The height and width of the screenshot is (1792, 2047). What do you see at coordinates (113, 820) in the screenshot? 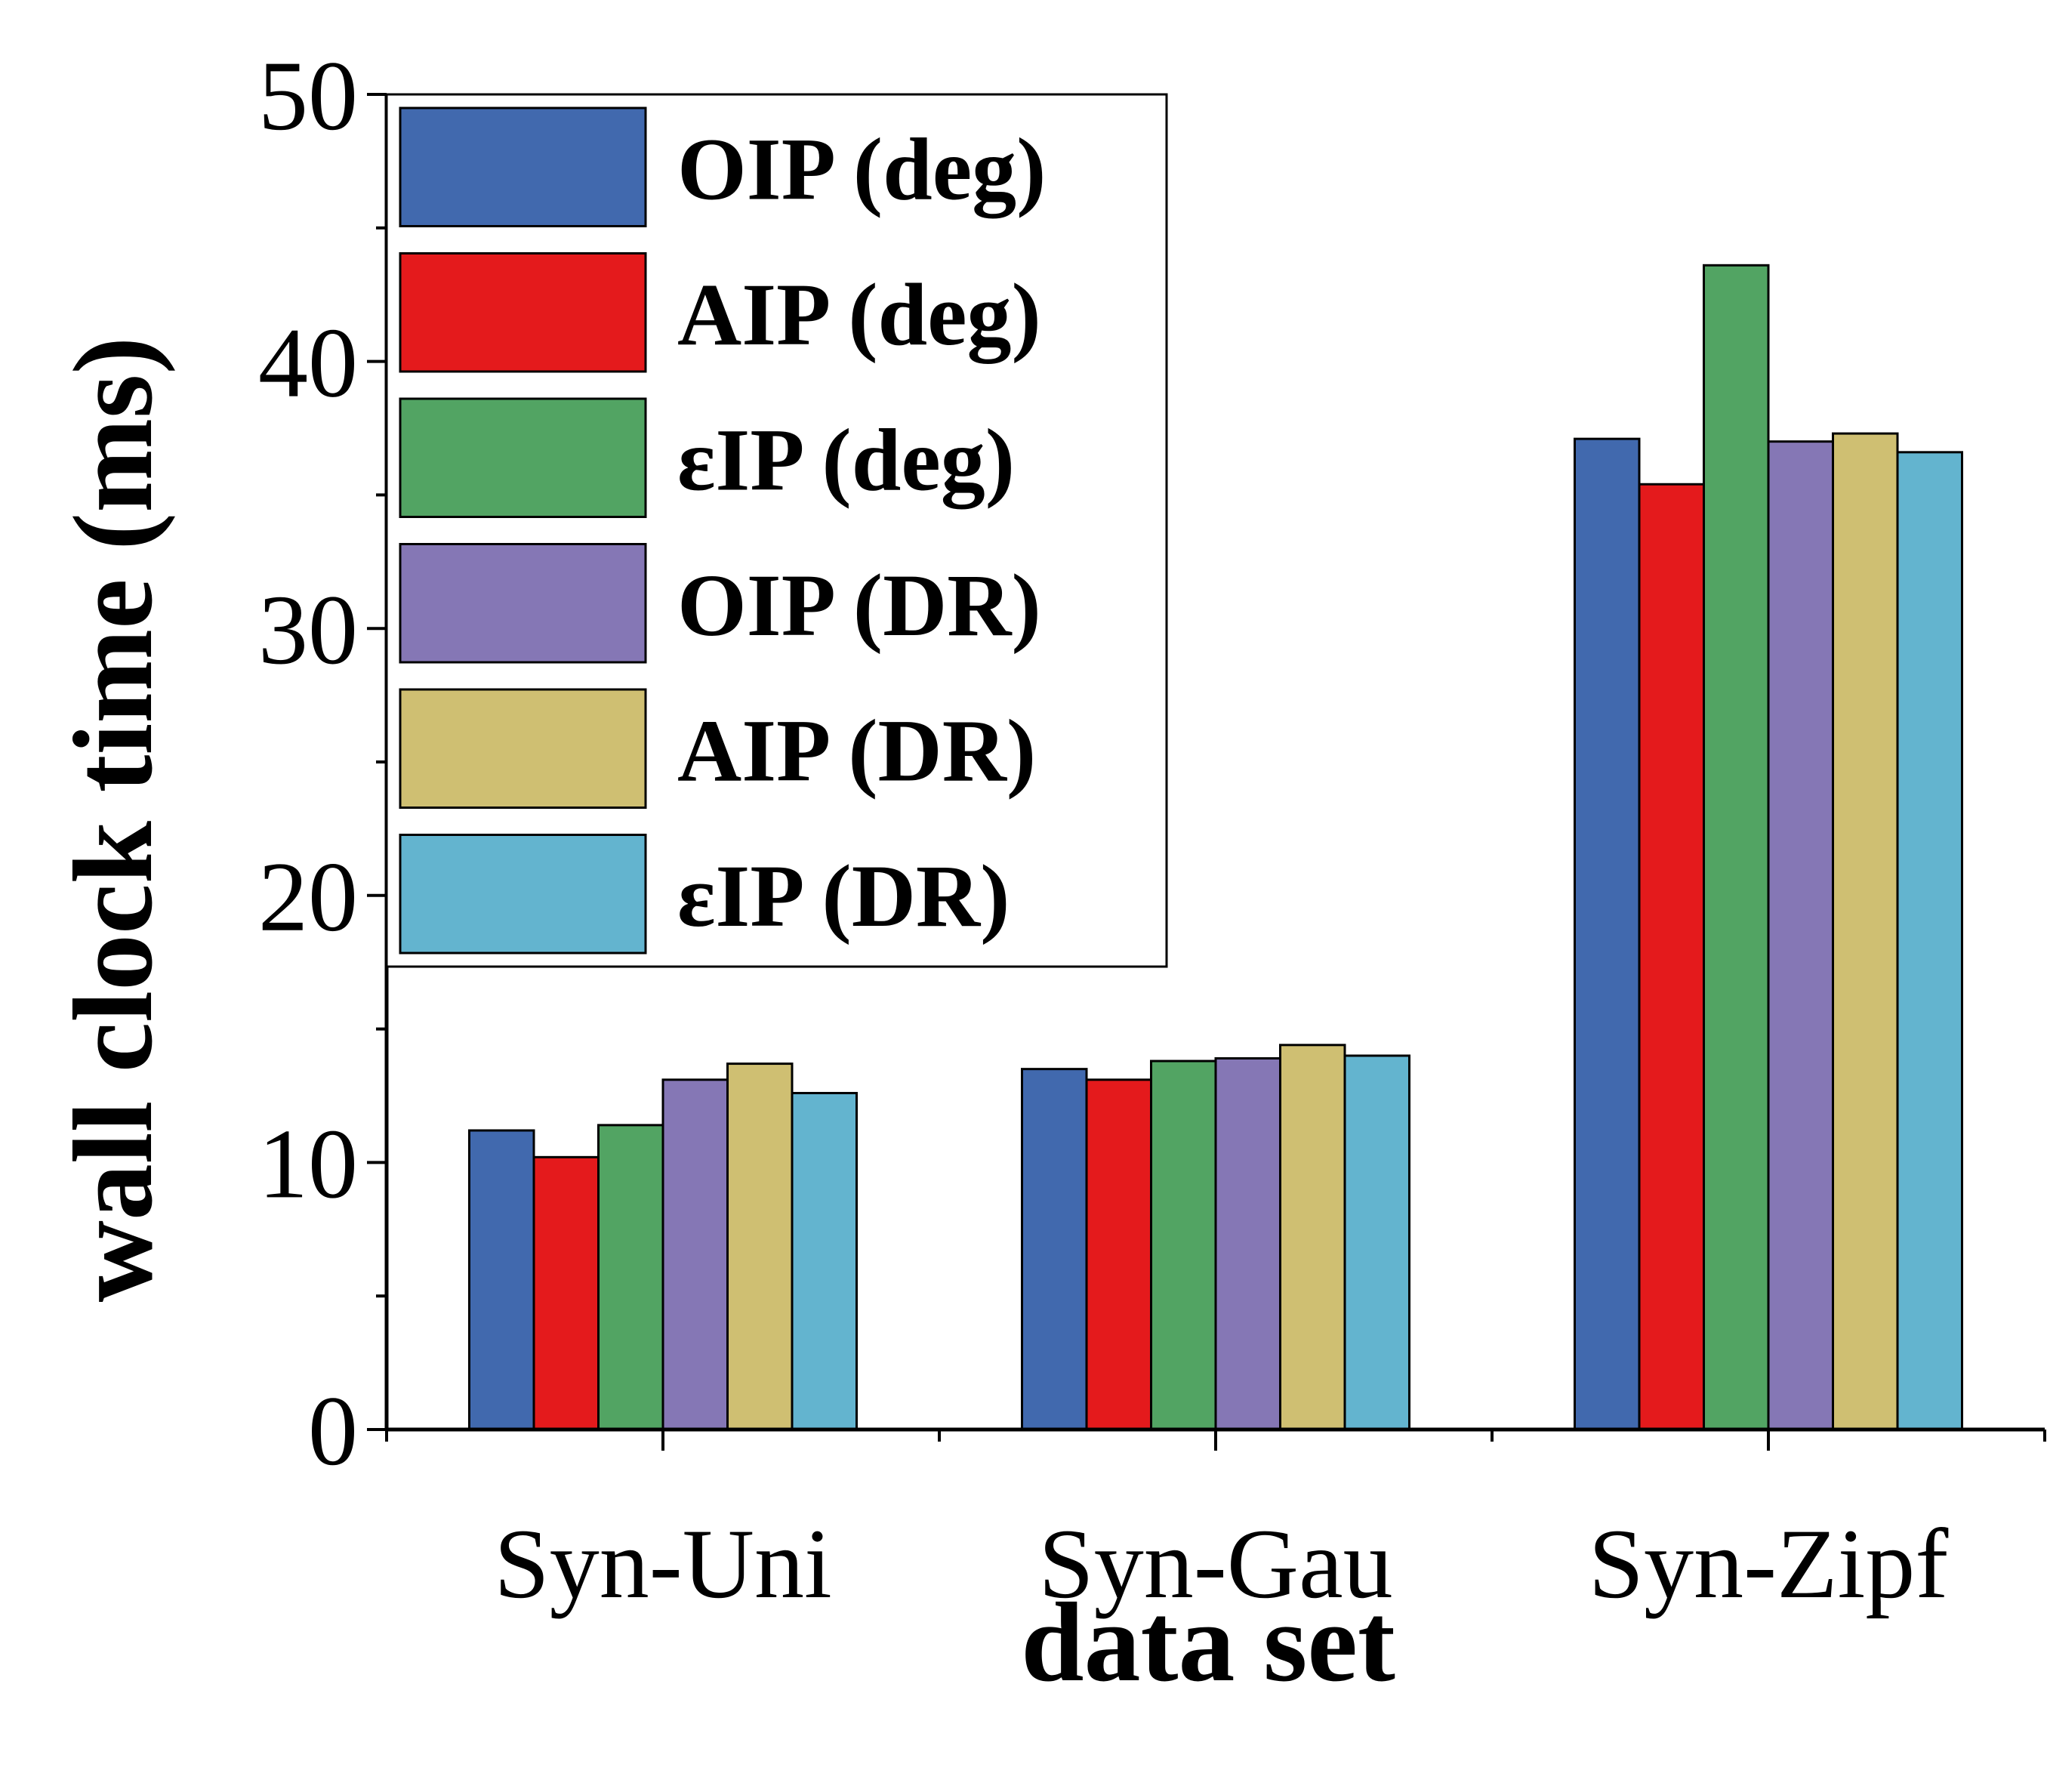
I see `y-axis-title: wall clock time (ms)` at bounding box center [113, 820].